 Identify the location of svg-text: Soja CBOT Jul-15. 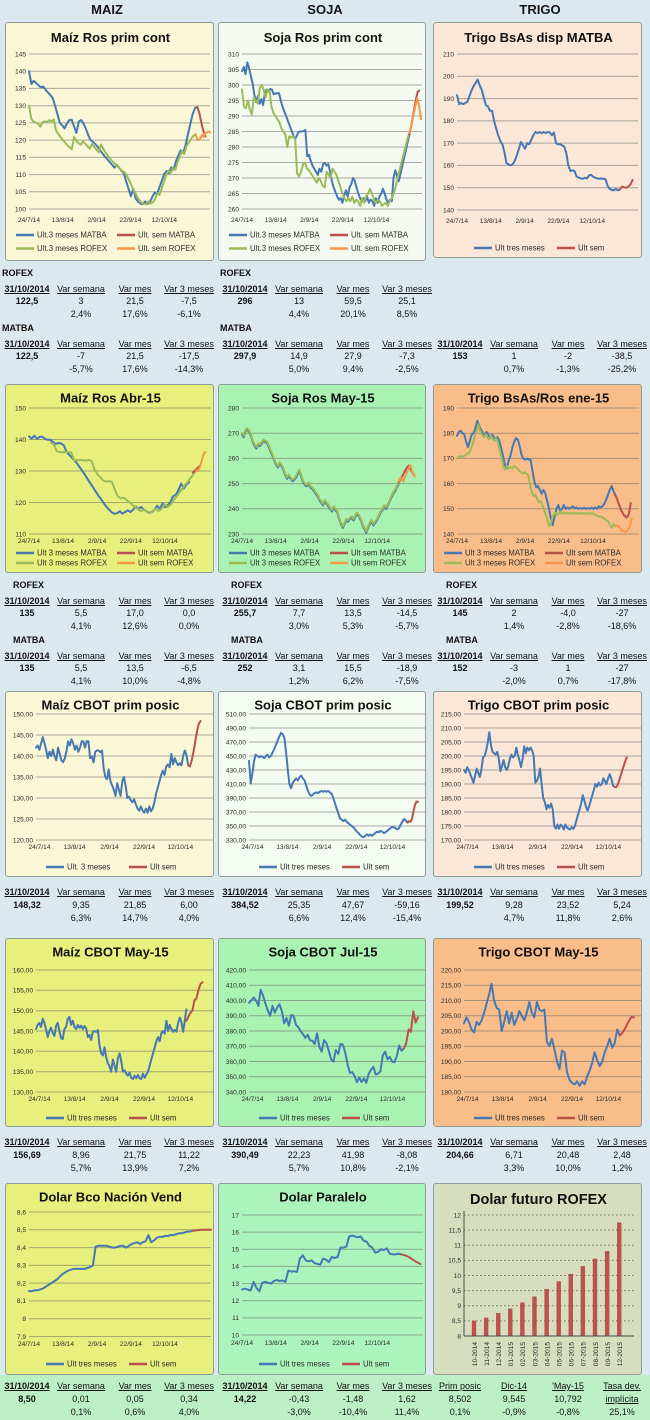
(322, 952).